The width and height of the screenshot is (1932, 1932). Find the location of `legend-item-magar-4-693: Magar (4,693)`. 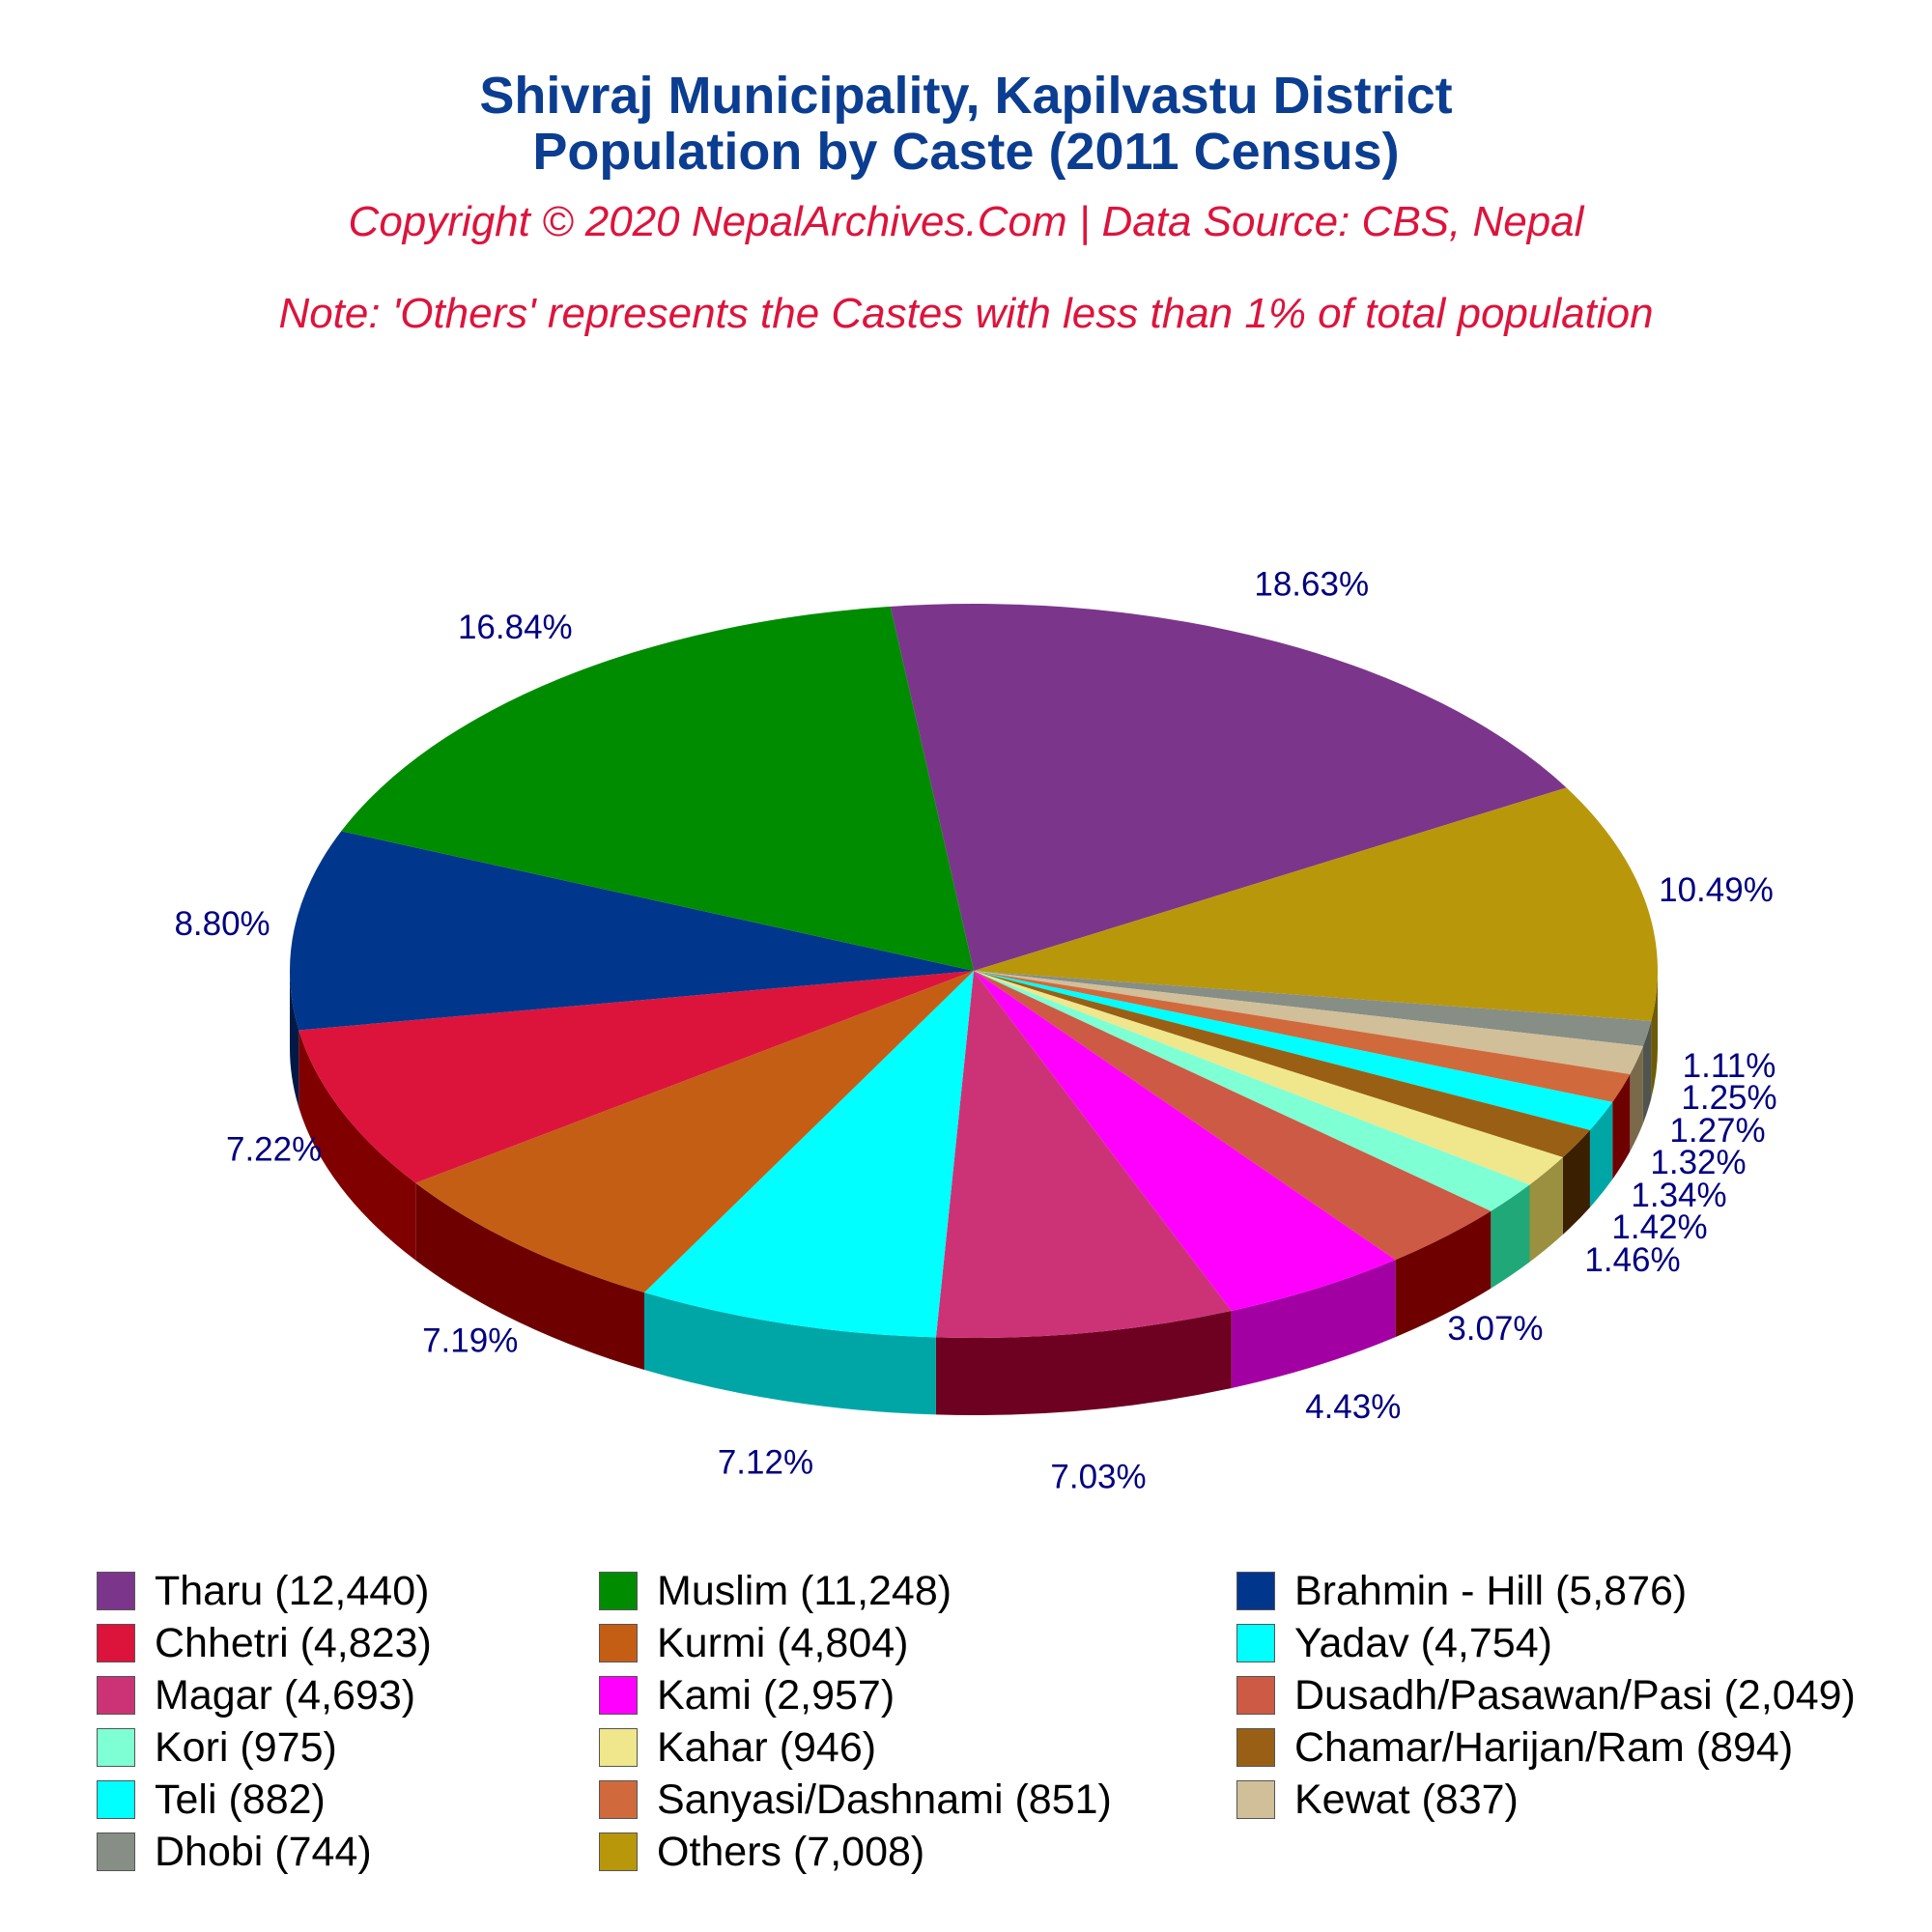

legend-item-magar-4-693: Magar (4,693) is located at coordinates (256, 1695).